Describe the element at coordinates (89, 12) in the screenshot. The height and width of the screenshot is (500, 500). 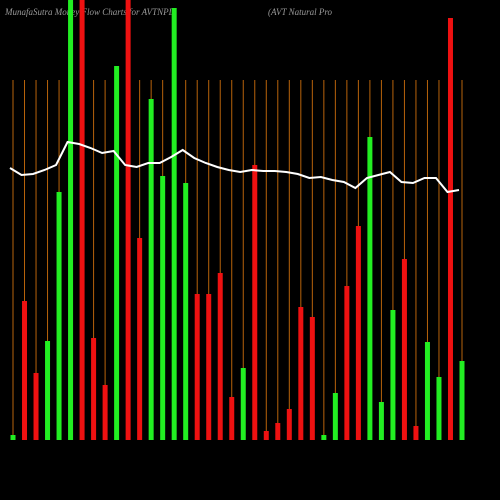
I see `chart-title: MunafaSutra Money Flow Charts for AVTNPL` at that location.